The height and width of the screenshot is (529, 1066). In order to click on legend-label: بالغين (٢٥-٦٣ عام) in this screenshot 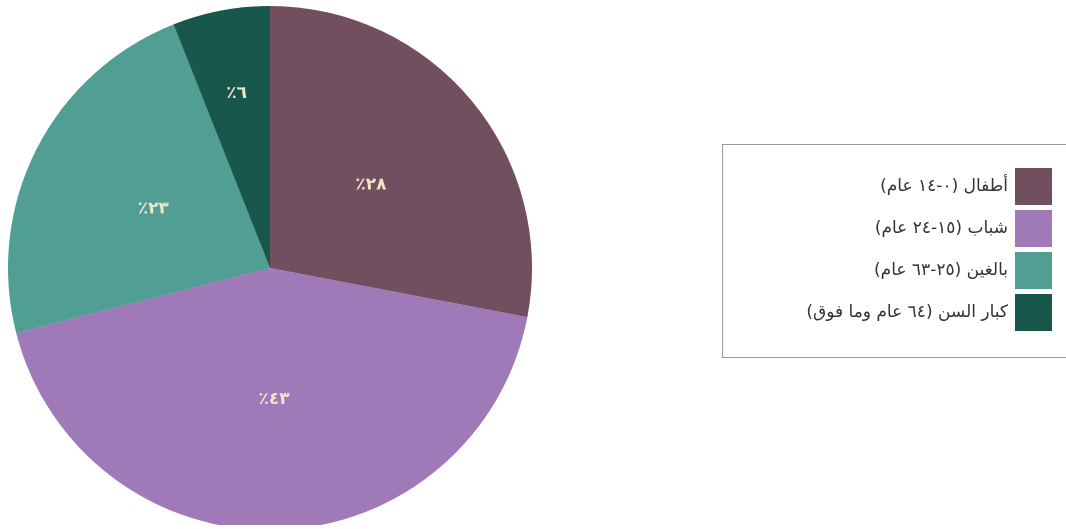, I will do `click(941, 270)`.